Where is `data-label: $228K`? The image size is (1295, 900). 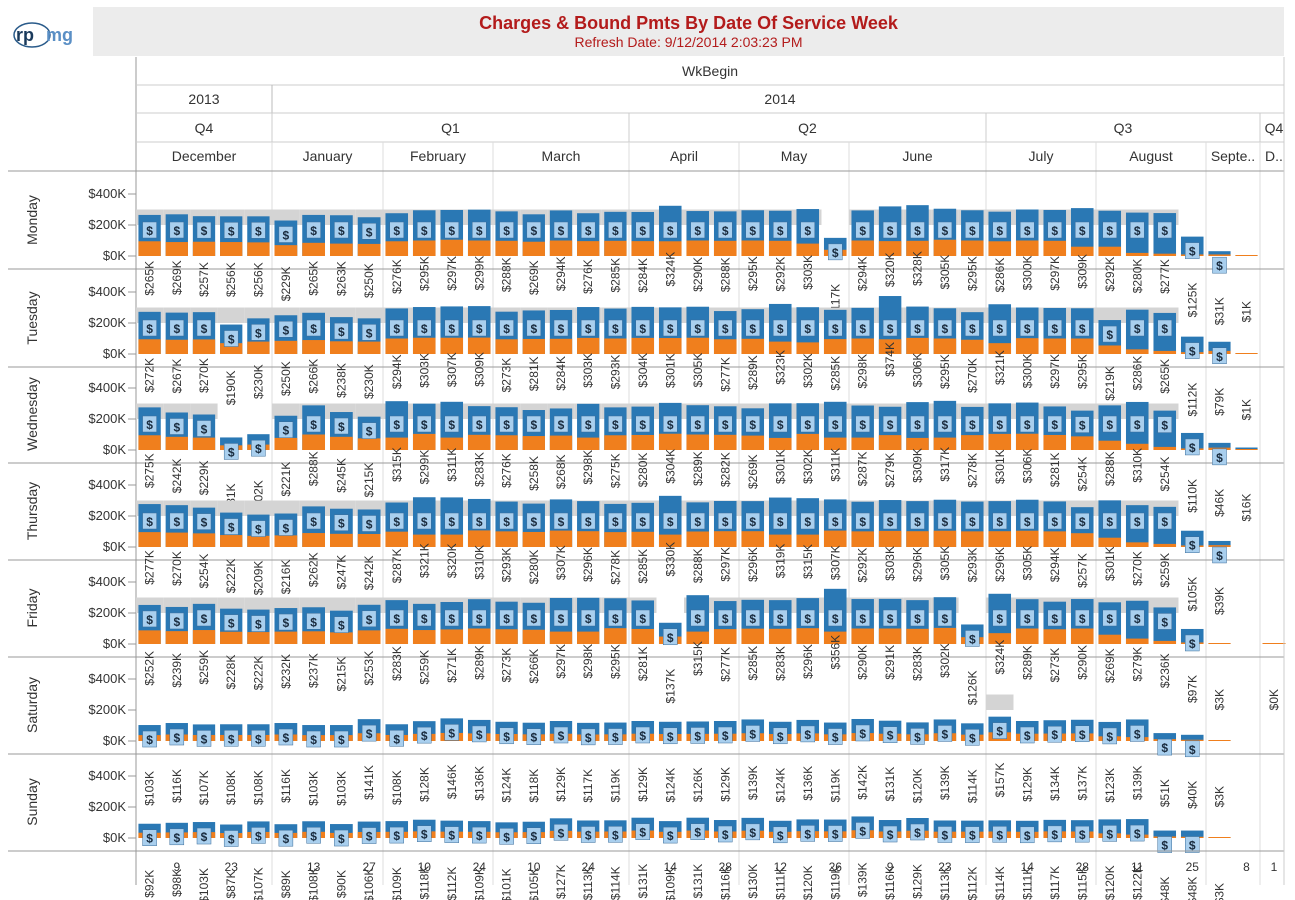
data-label: $228K is located at coordinates (231, 672).